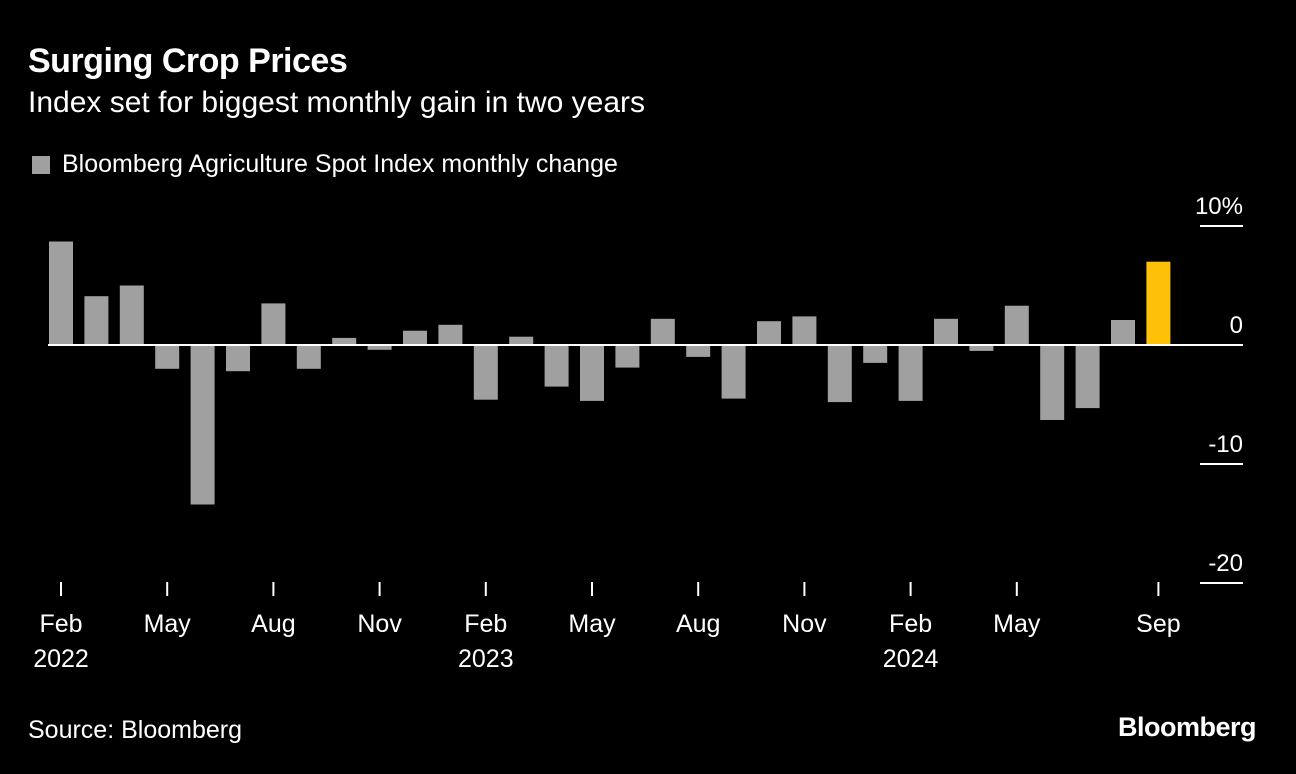  What do you see at coordinates (1219, 206) in the screenshot?
I see `y-tick-label: 10%` at bounding box center [1219, 206].